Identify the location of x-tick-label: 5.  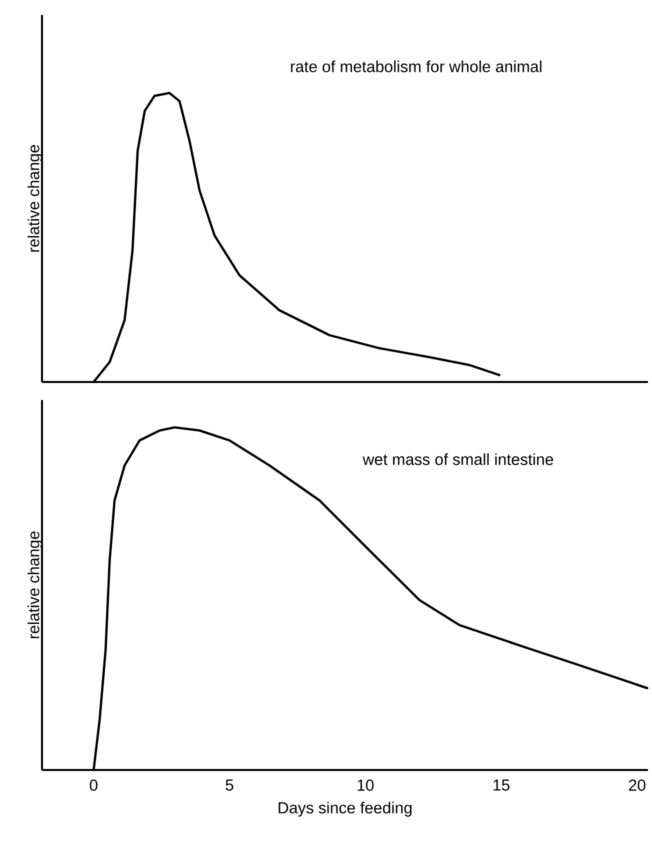
(230, 785).